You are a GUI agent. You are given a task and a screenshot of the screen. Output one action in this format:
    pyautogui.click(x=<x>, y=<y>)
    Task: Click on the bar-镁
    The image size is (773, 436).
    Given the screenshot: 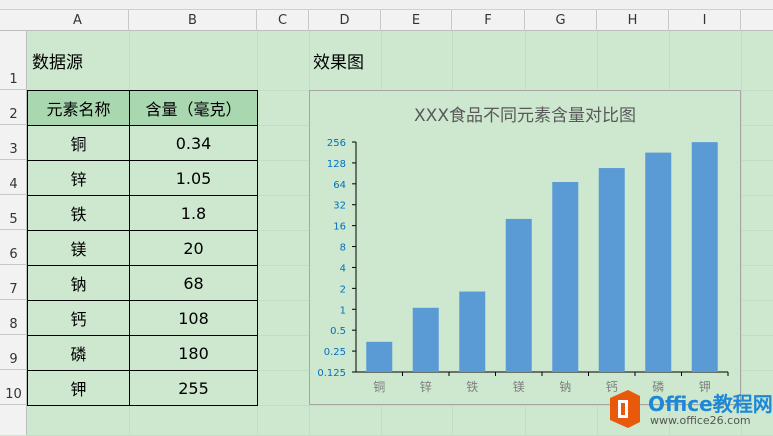 What is the action you would take?
    pyautogui.click(x=518, y=295)
    